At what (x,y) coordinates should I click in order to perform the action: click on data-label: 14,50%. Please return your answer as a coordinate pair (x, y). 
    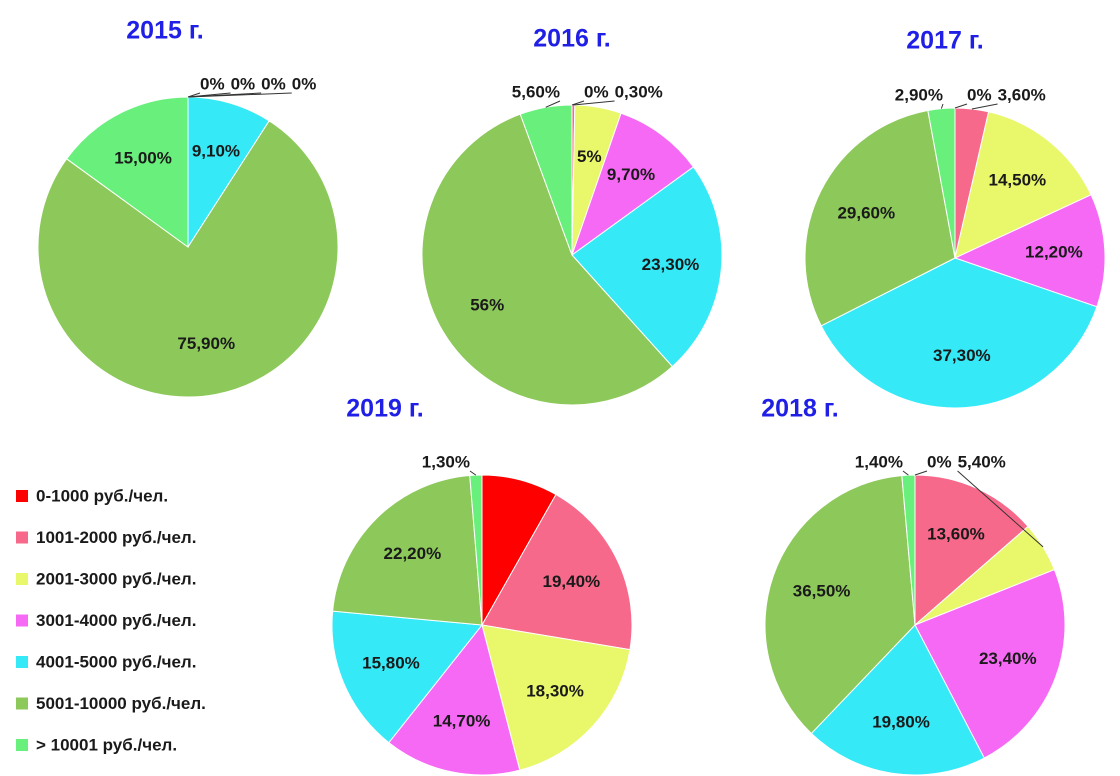
    Looking at the image, I should click on (1017, 180).